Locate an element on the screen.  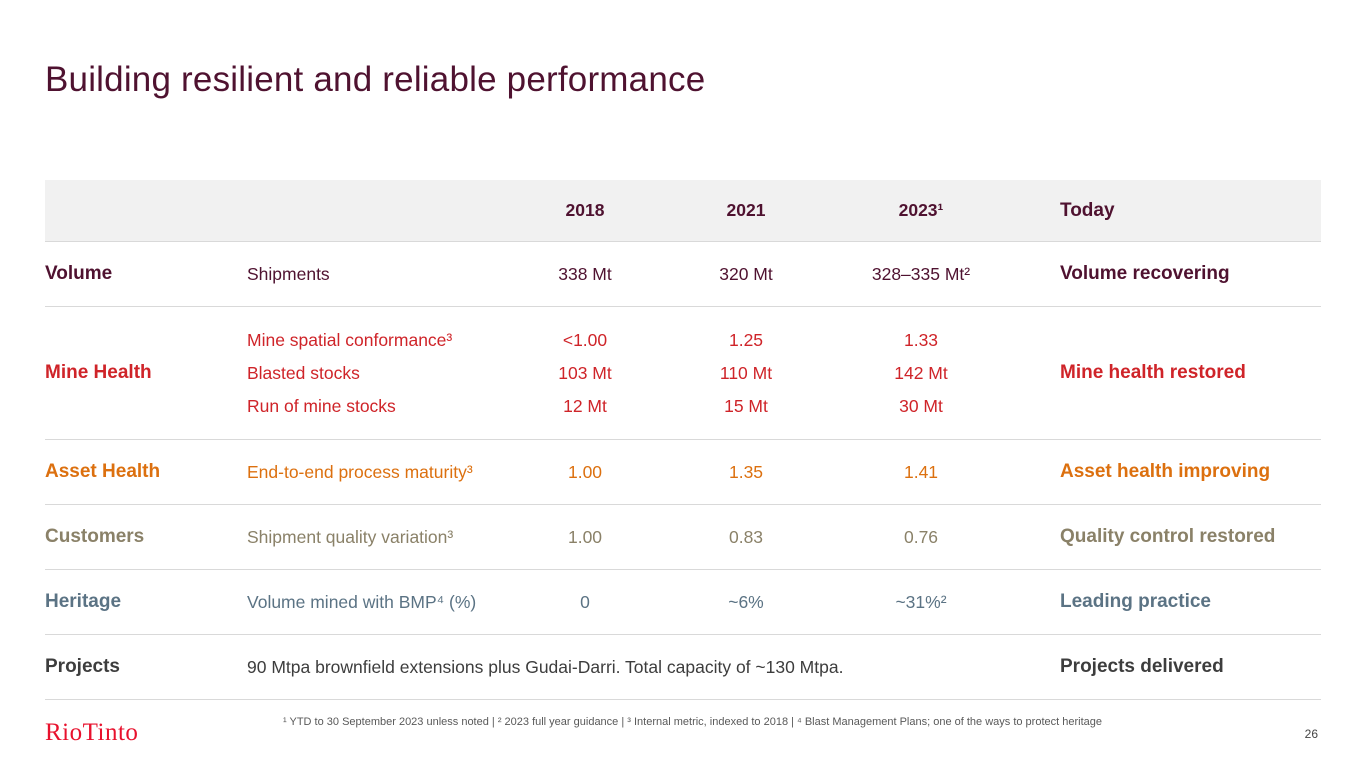
page-number: 26 is located at coordinates (1311, 734).